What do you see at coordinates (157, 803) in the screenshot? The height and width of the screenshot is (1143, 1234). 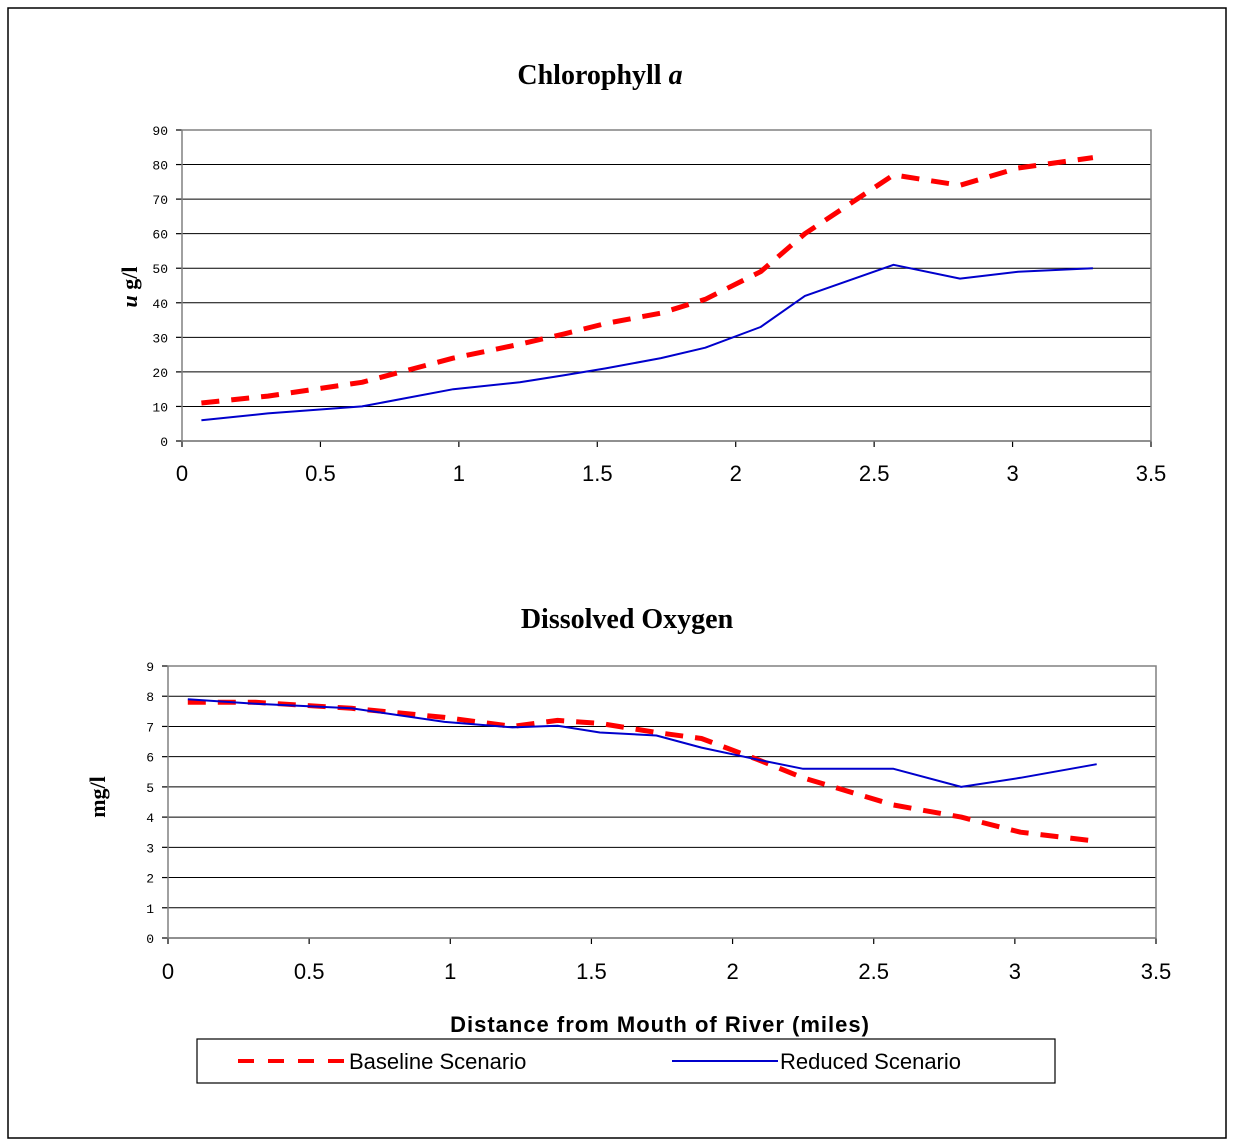 I see `dissolved-oxygen-y-ticks: 0 1 2 3 4 5 6 7 8 9` at bounding box center [157, 803].